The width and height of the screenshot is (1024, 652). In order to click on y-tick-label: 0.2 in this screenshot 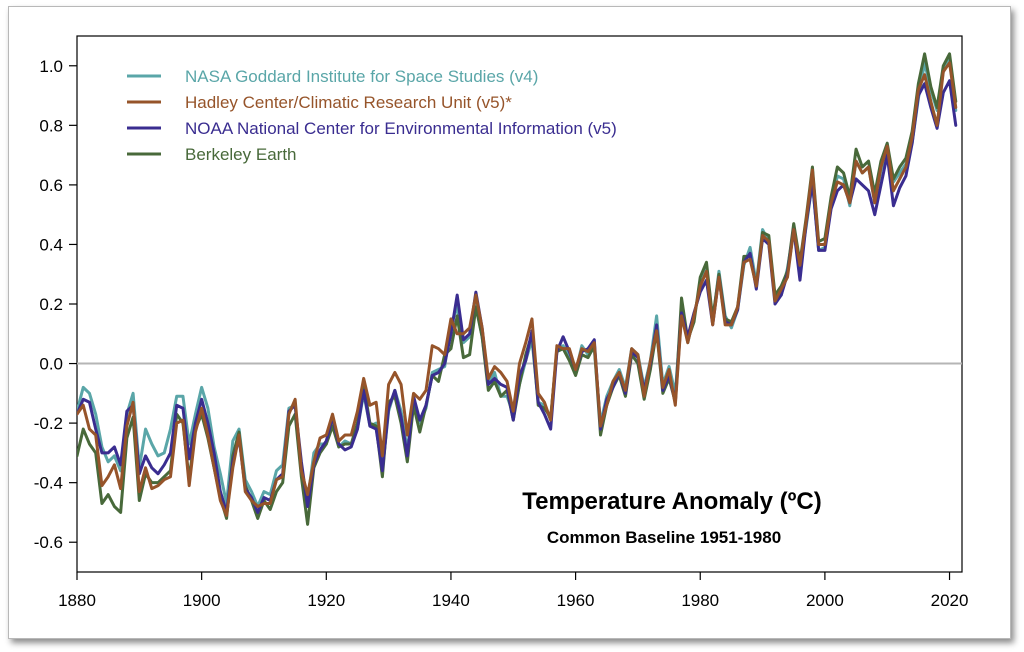, I will do `click(51, 304)`.